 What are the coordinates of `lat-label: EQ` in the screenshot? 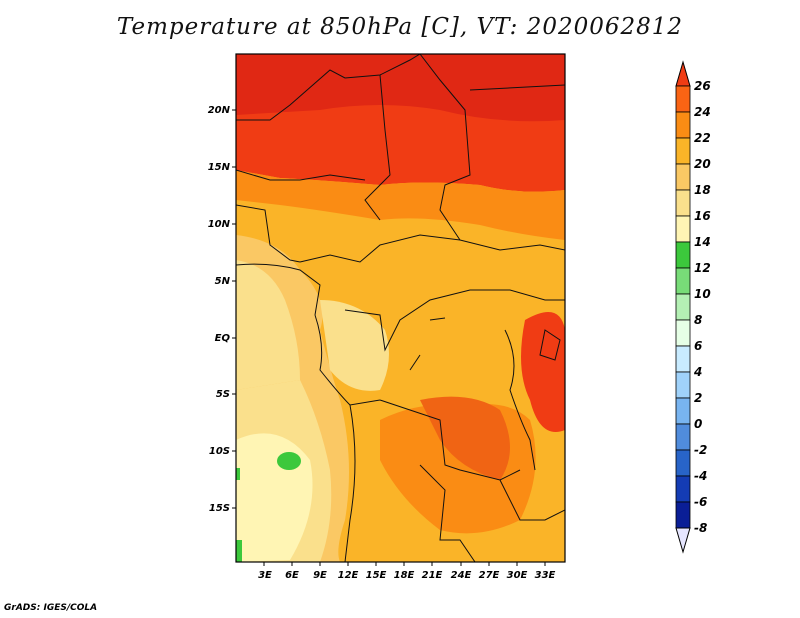 It's located at (223, 338).